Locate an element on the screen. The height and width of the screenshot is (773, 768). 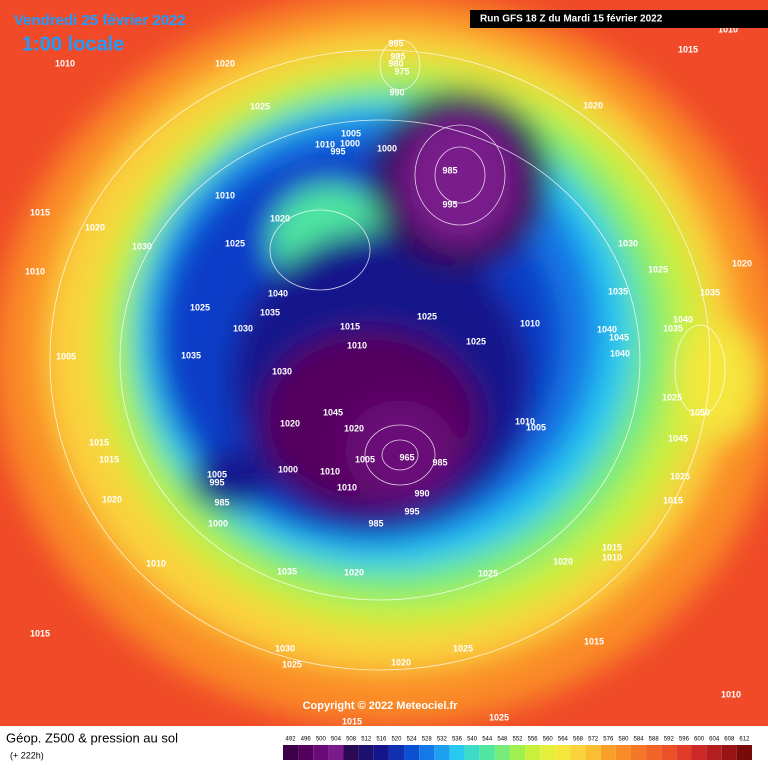
colorbar-label: 572 is located at coordinates (593, 740).